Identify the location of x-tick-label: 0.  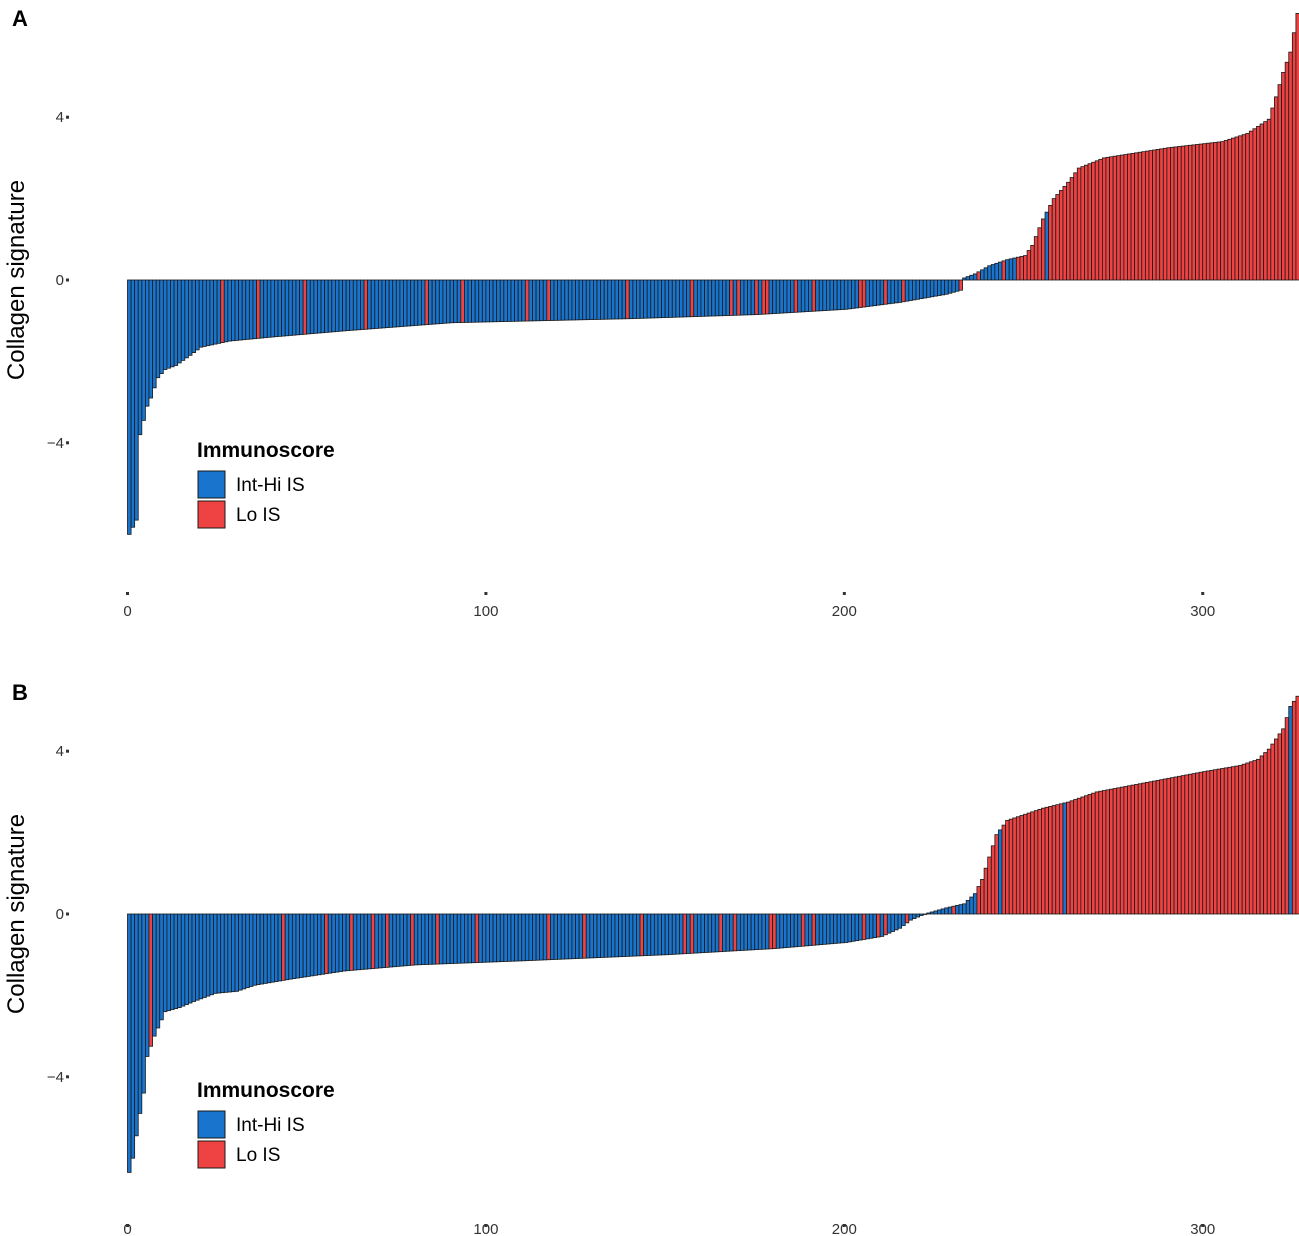
(127, 1228).